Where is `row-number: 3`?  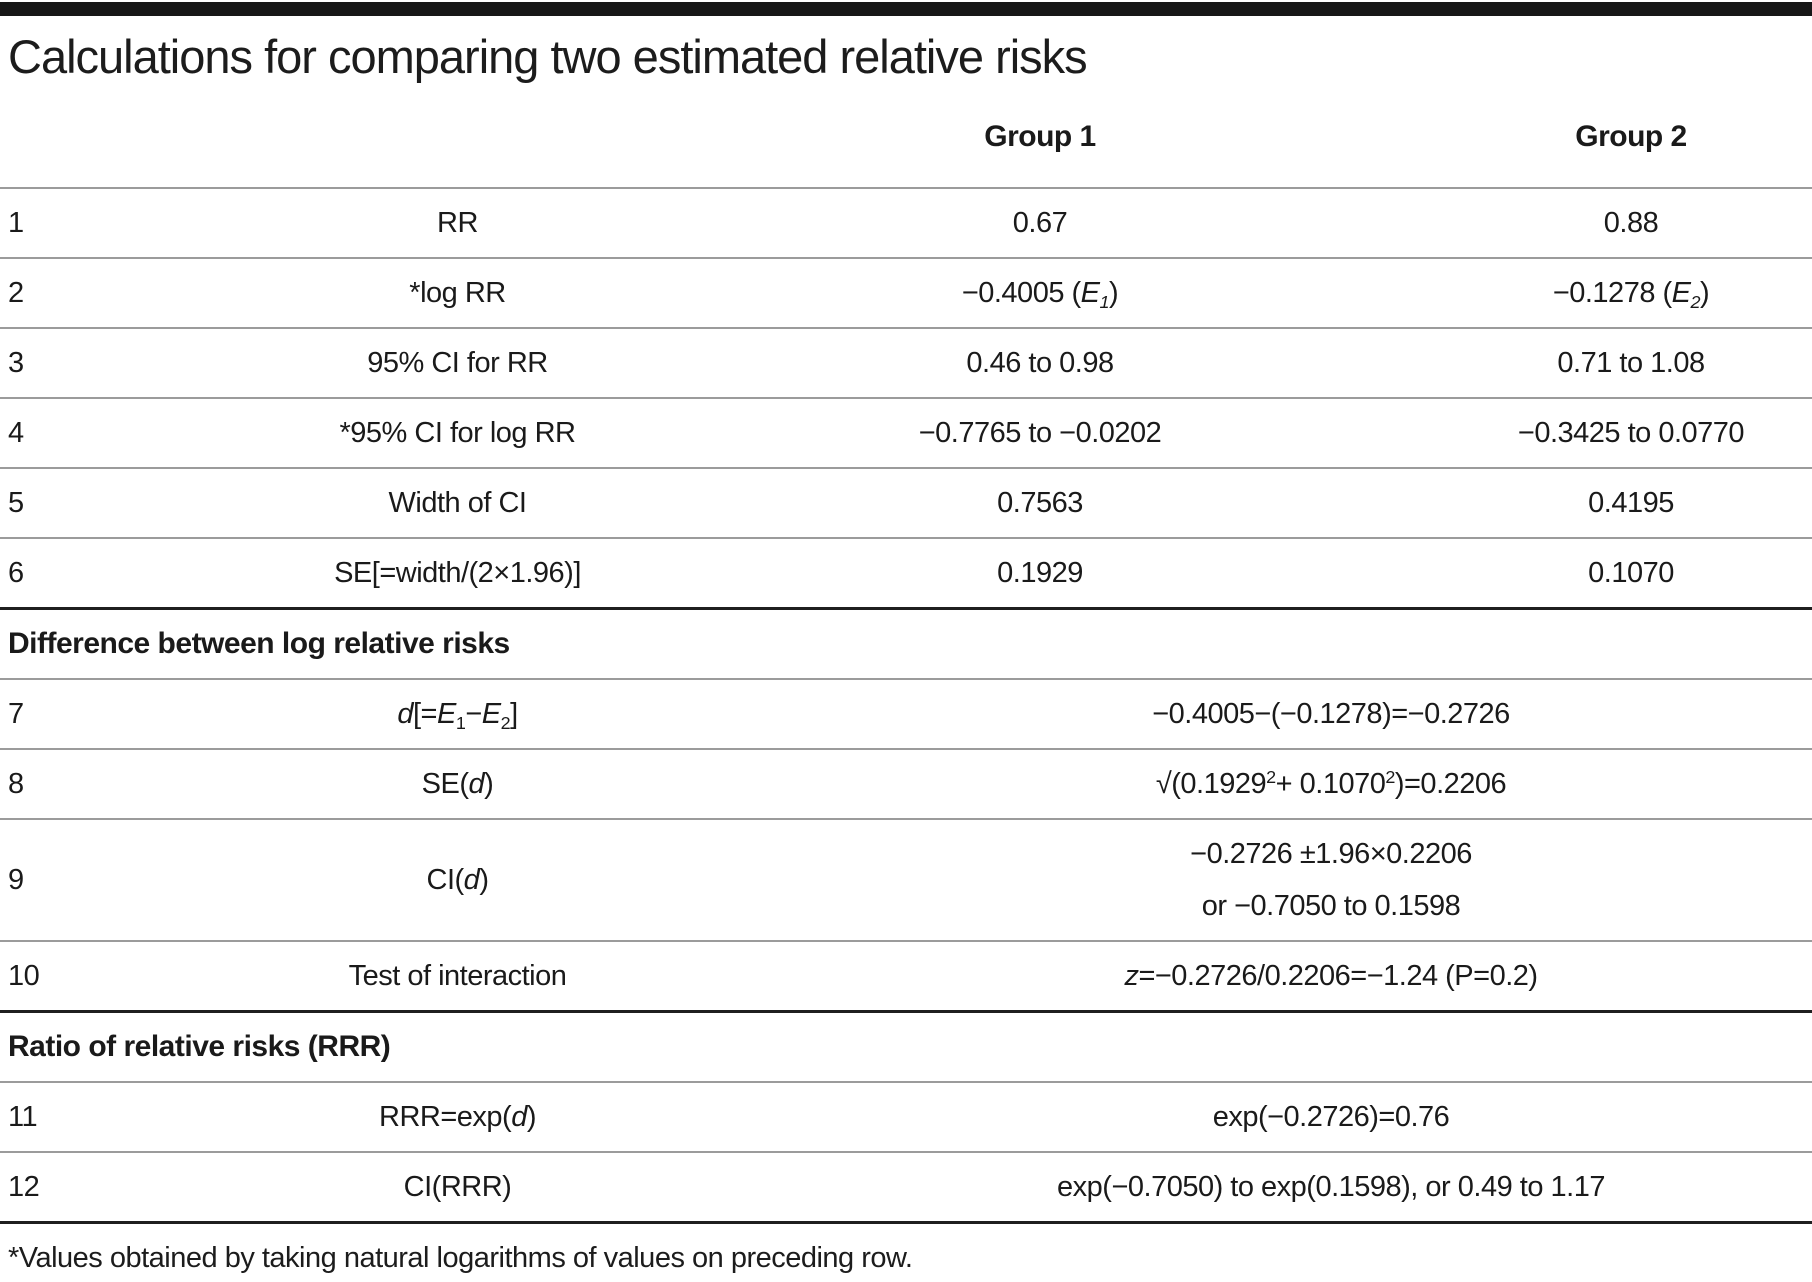 row-number: 3 is located at coordinates (16, 362).